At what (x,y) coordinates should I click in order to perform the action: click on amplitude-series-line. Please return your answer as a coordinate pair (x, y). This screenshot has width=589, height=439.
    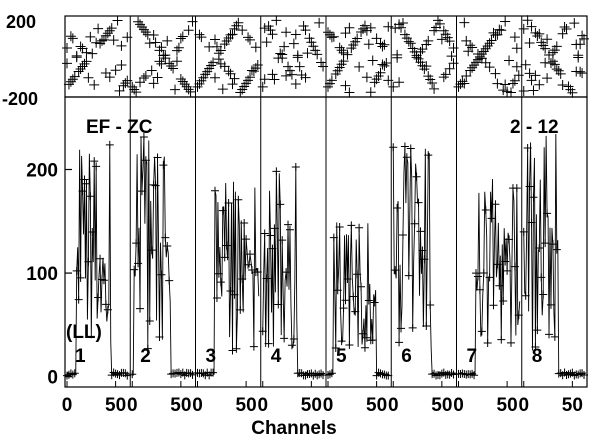
    Looking at the image, I should click on (293, 271).